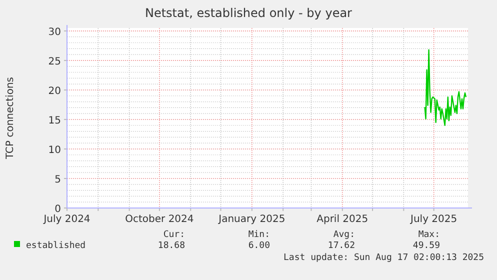  I want to click on text: 49.59, so click(426, 246).